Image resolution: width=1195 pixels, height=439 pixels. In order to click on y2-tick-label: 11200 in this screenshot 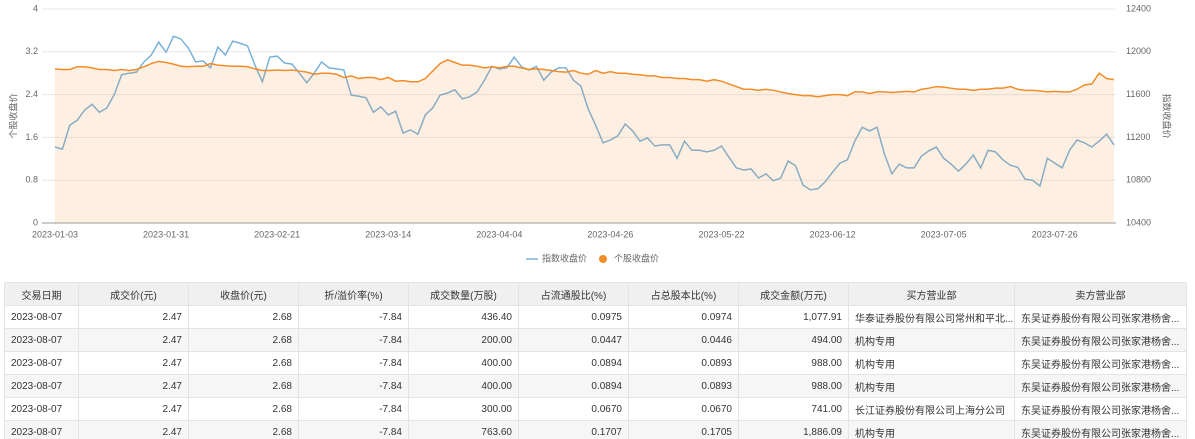, I will do `click(1138, 137)`.